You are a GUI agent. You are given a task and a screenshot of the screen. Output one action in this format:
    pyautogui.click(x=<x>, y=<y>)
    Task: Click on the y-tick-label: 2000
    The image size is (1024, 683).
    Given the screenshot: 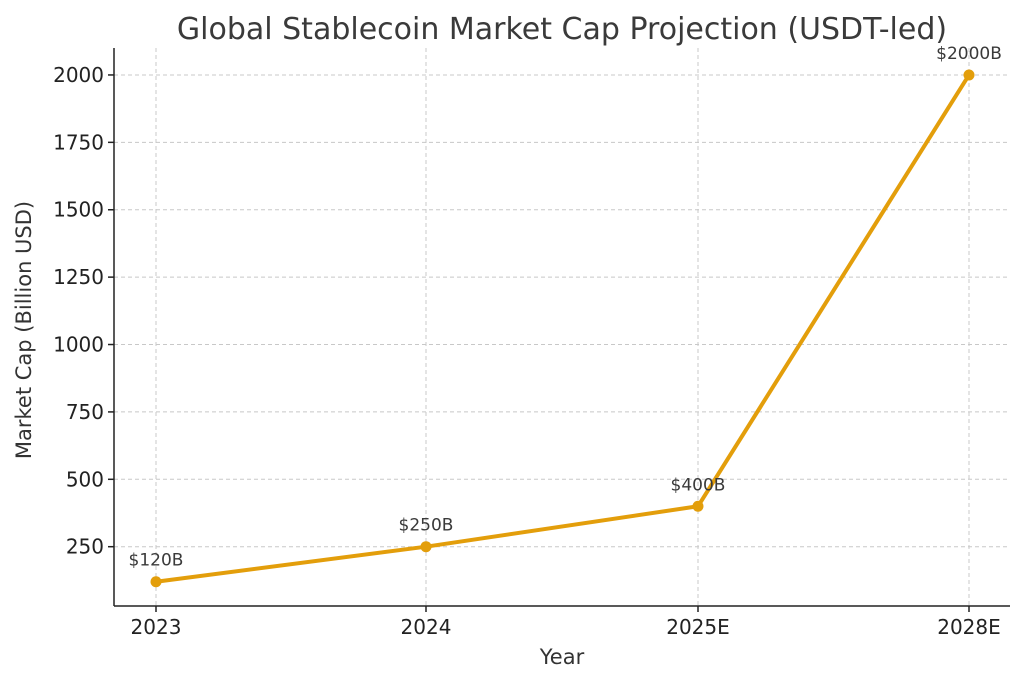 What is the action you would take?
    pyautogui.click(x=78, y=75)
    